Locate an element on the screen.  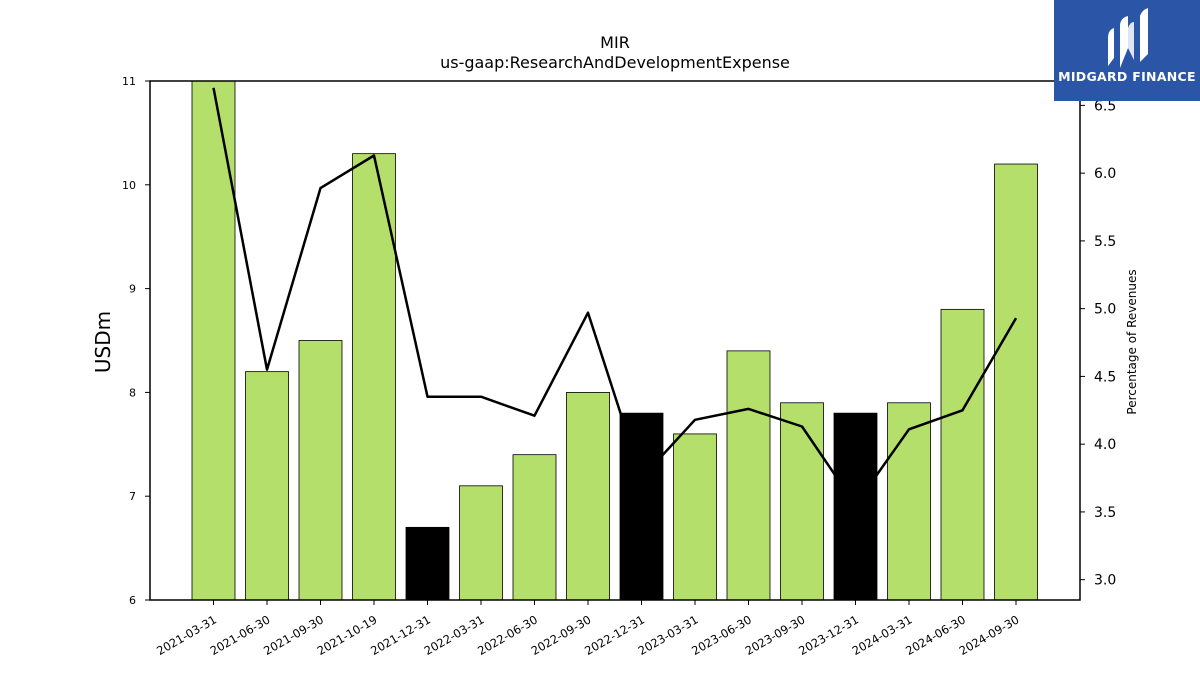
x-tick-label-2022-03-31: 2022-03-31 is located at coordinates (454, 635).